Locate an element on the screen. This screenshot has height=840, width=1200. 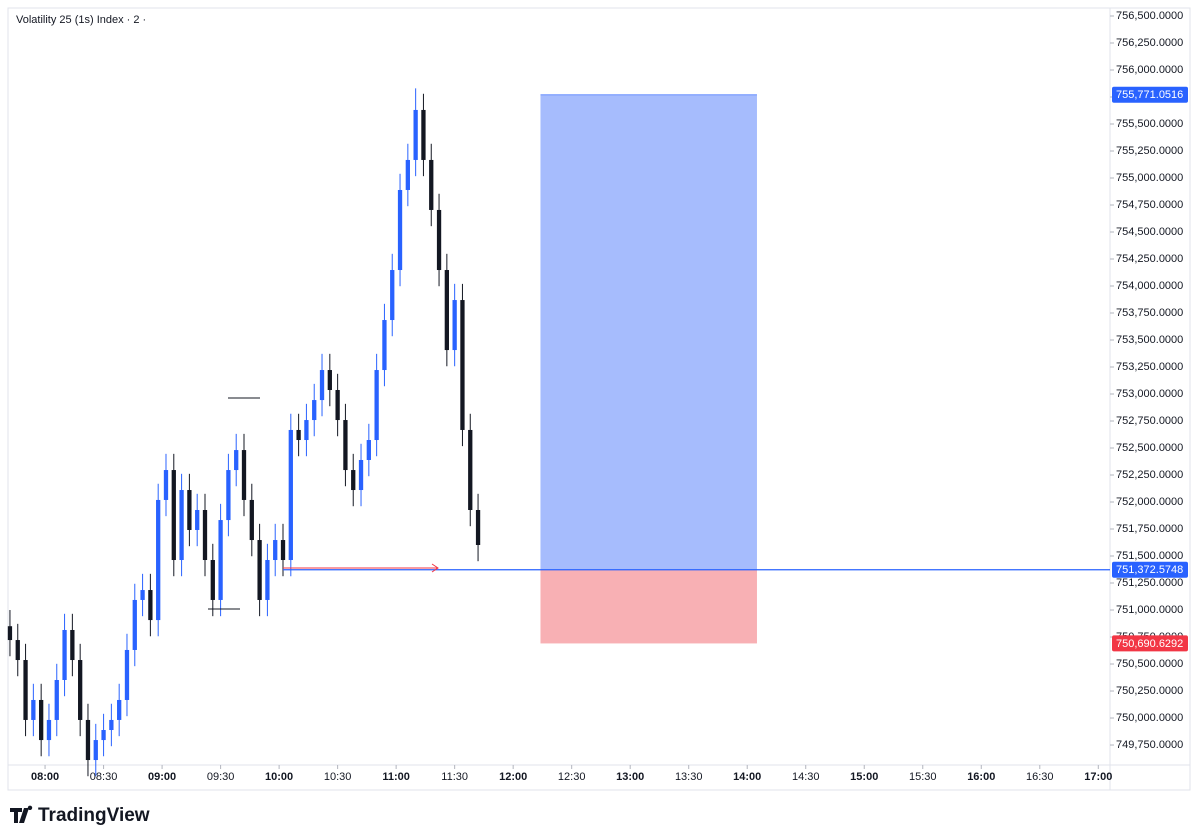
x-tick-label: 14:00 is located at coordinates (747, 777).